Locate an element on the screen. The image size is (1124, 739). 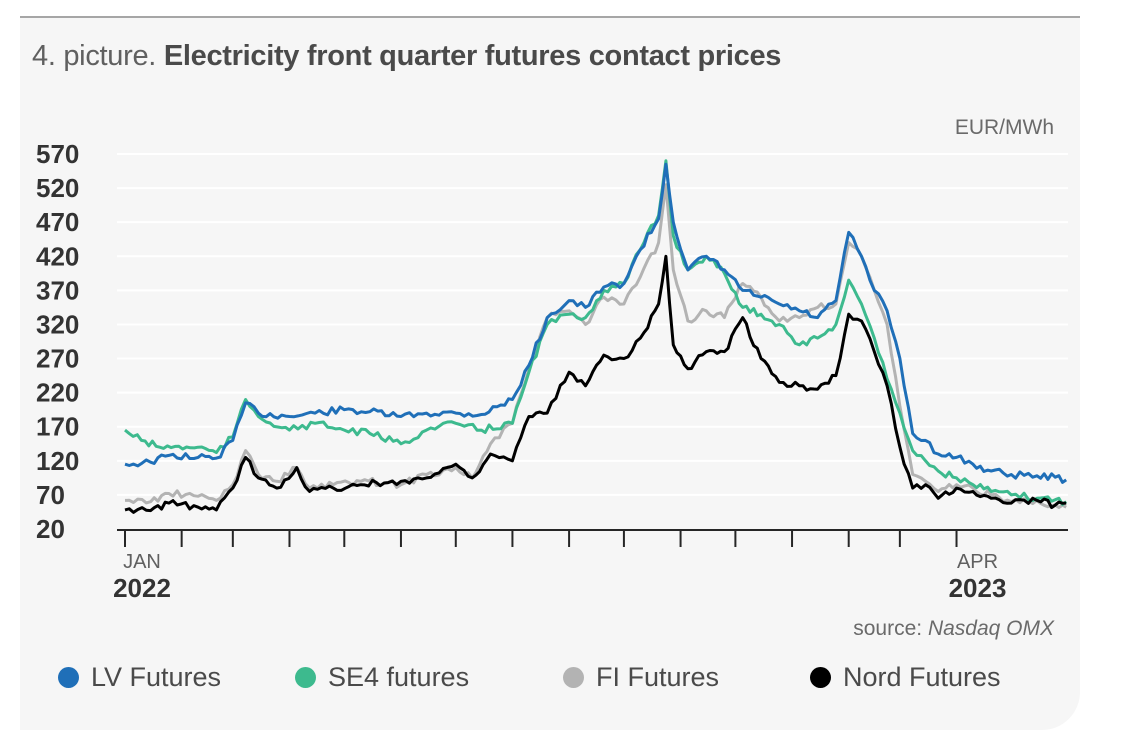
legend-label-fi: FI Futures is located at coordinates (658, 677).